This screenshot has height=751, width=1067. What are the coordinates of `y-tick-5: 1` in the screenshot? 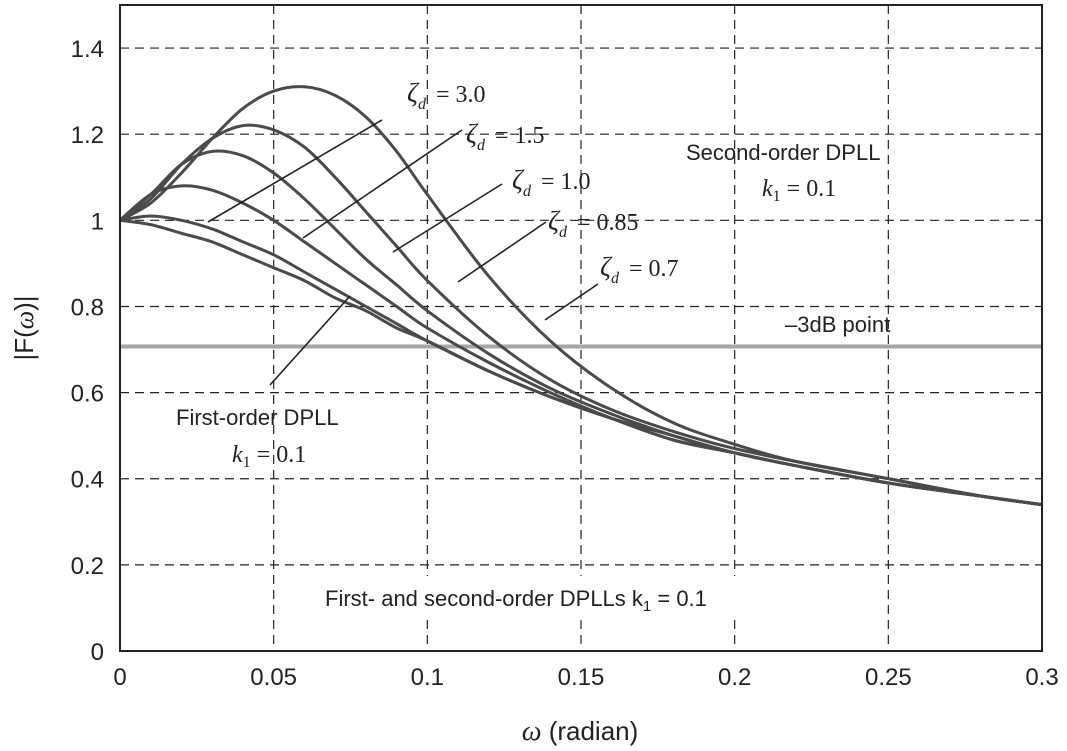 It's located at (97, 221).